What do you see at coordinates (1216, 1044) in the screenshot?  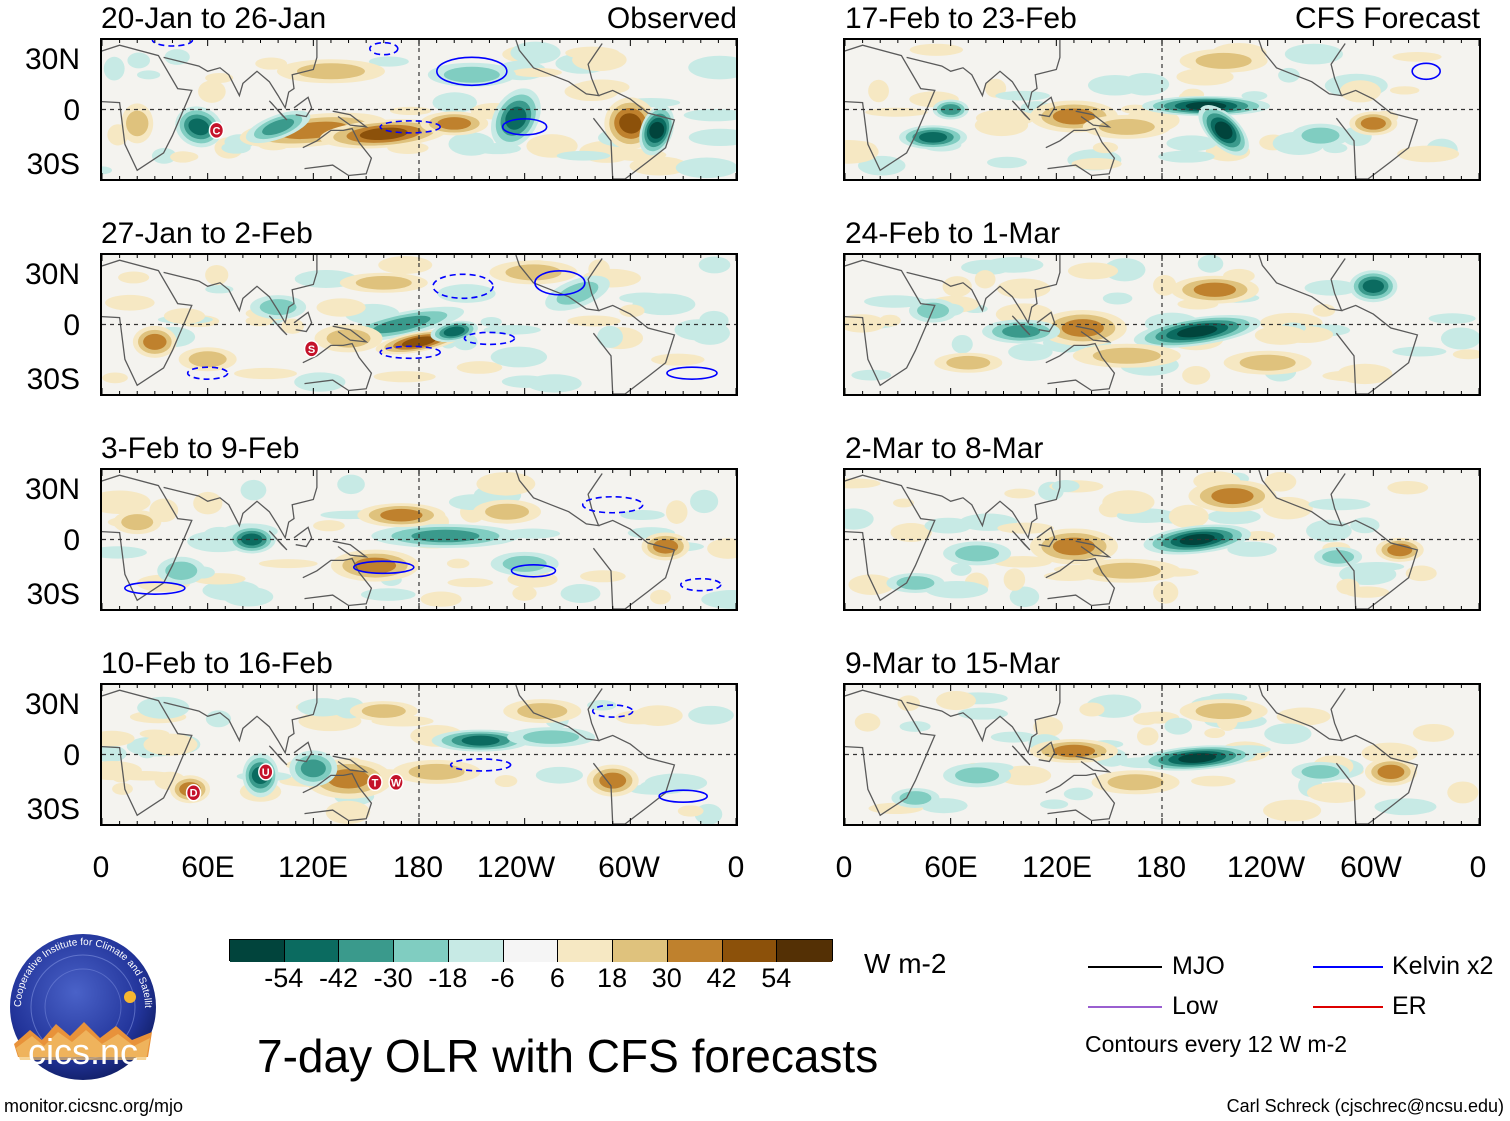 I see `legend-contour-note: Contours every 12 W m-2` at bounding box center [1216, 1044].